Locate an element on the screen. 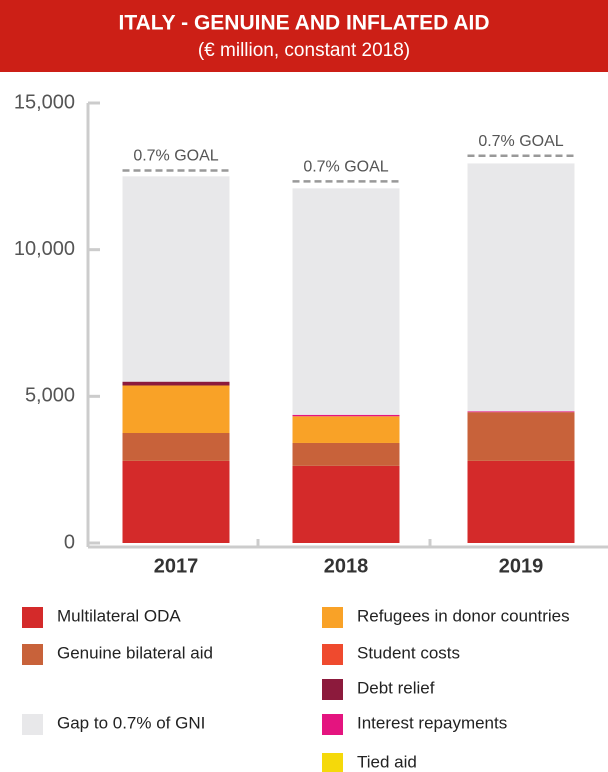  x-tick-label: 2019 is located at coordinates (521, 566).